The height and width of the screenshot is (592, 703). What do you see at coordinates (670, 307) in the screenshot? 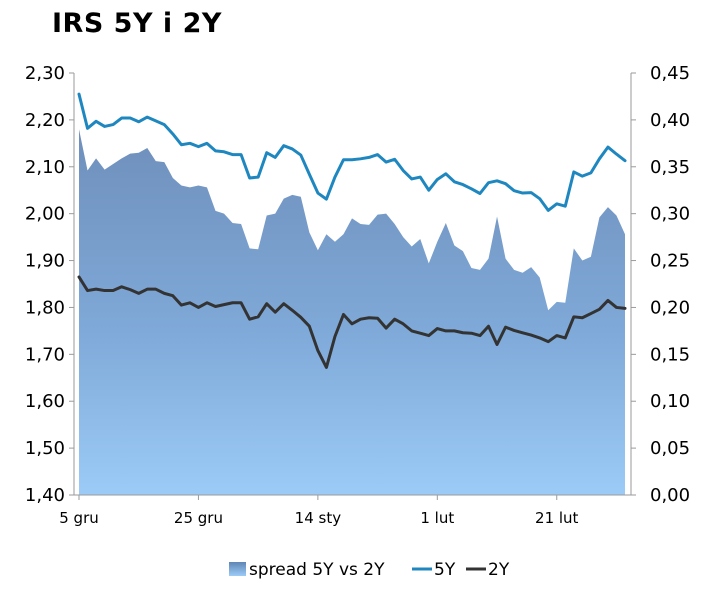
I see `right-tick-label: 0,20` at bounding box center [670, 307].